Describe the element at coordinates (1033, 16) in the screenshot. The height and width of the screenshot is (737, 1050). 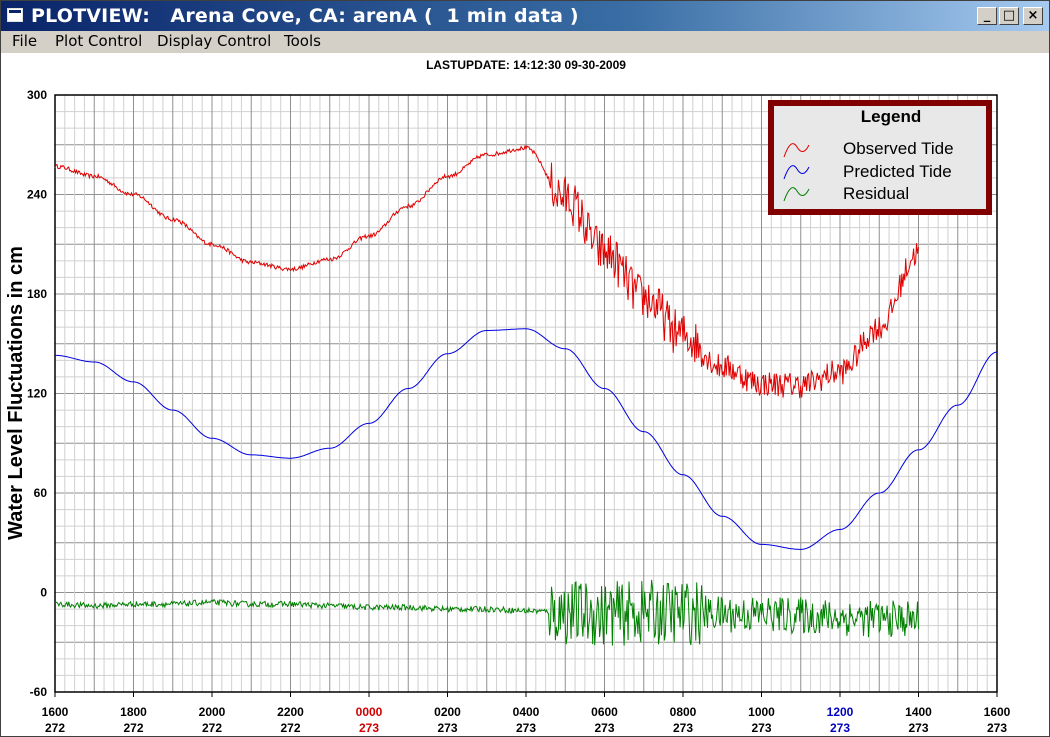
I see `close-button: ×` at that location.